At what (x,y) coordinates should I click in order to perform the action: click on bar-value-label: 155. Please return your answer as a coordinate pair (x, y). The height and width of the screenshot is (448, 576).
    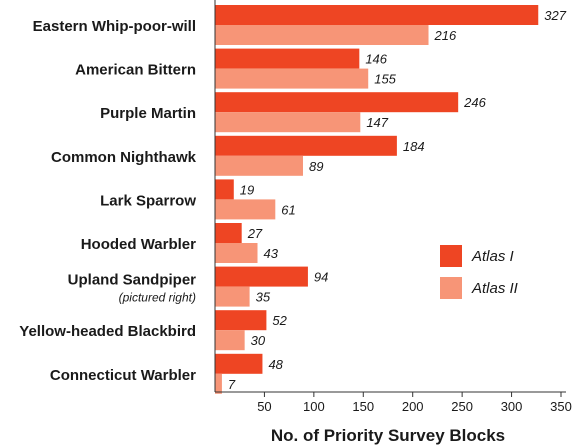
    Looking at the image, I should click on (385, 79).